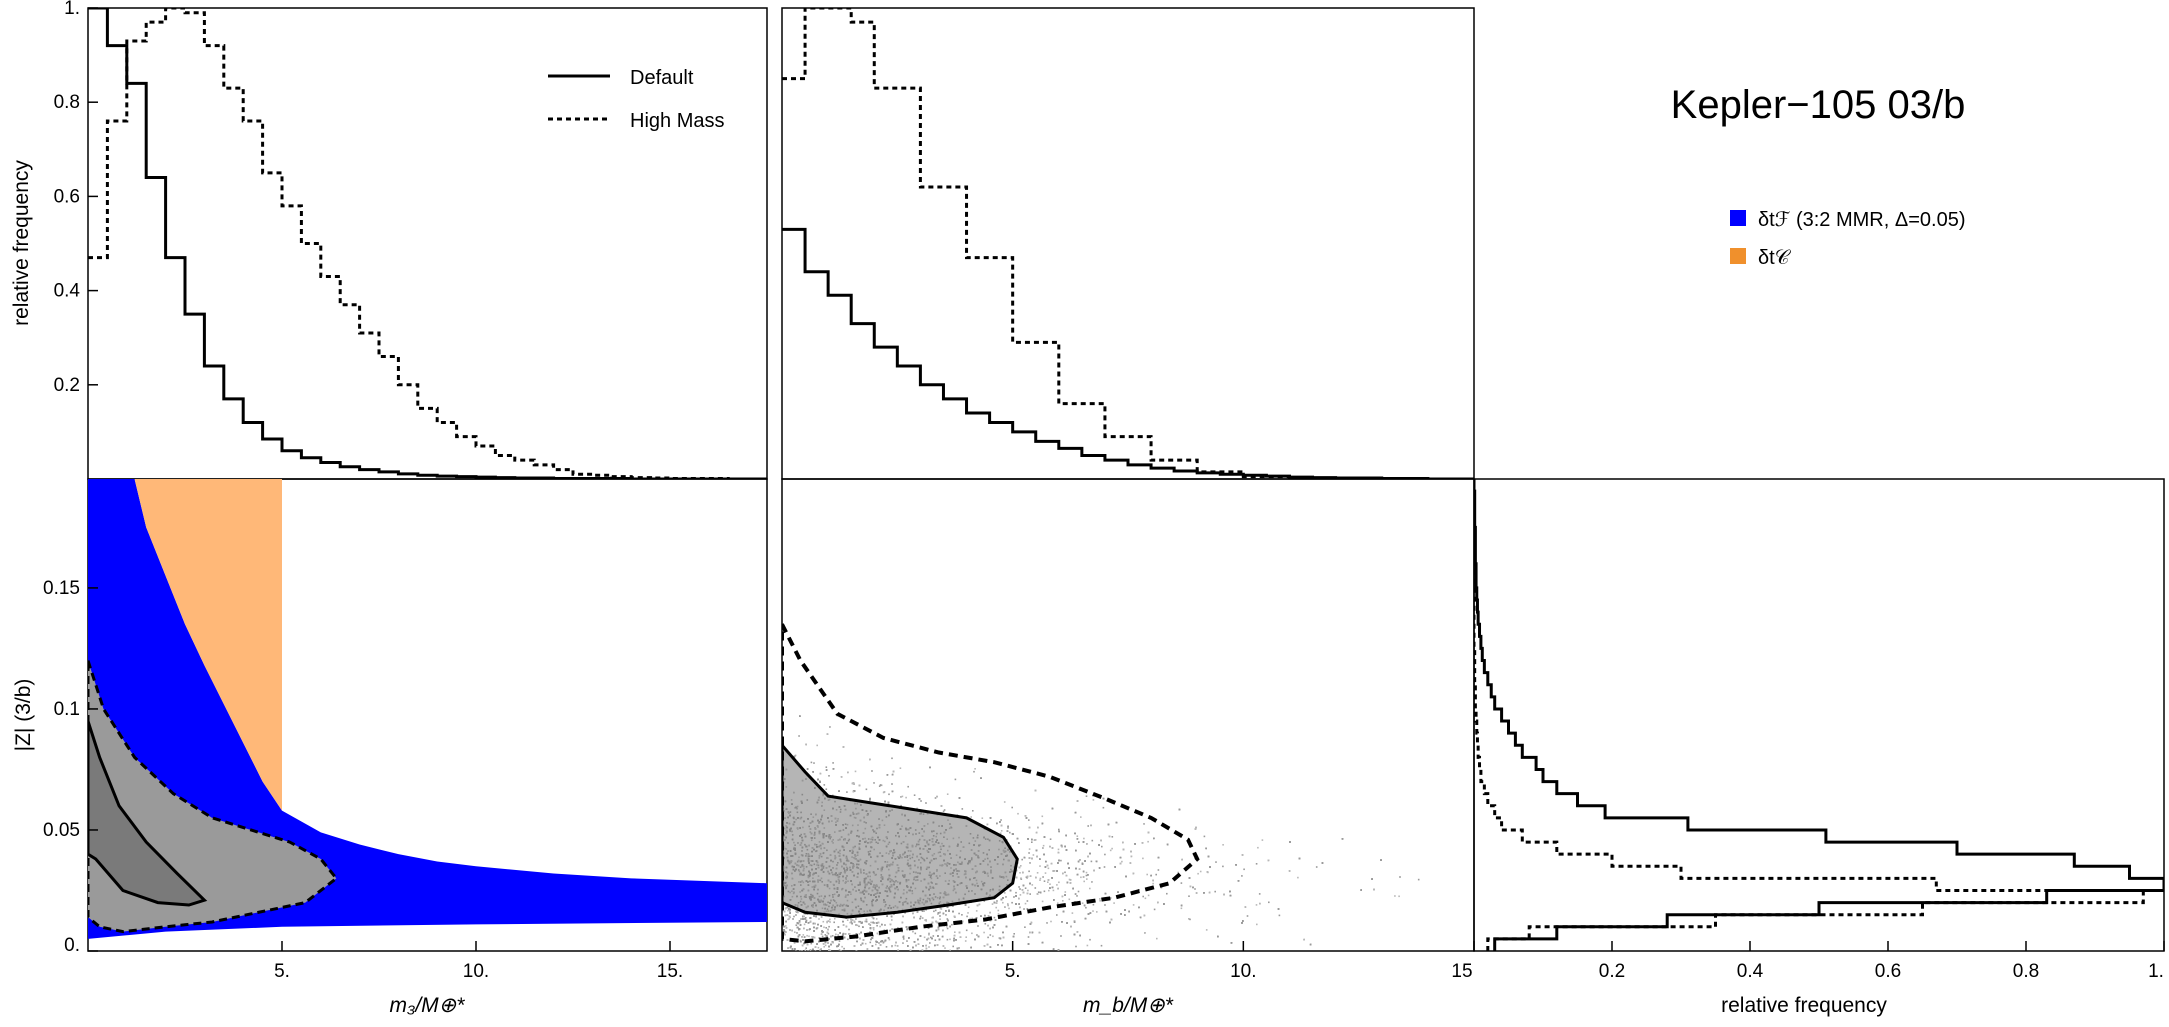 This screenshot has width=2169, height=1027. I want to click on blue-region, so click(427, 709).